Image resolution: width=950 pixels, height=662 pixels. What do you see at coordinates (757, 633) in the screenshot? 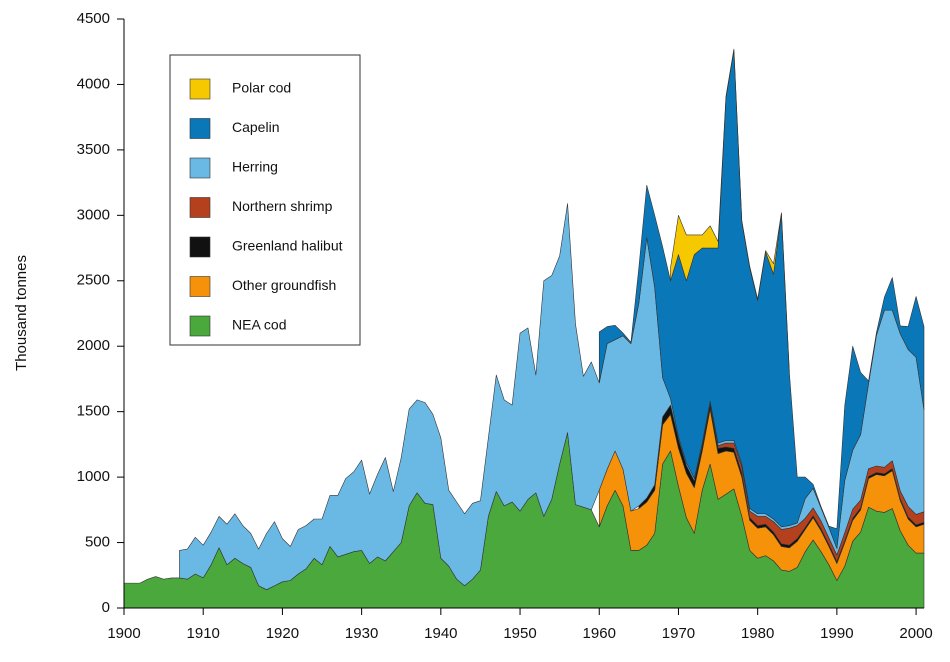
I see `x-tick-label: 1980` at bounding box center [757, 633].